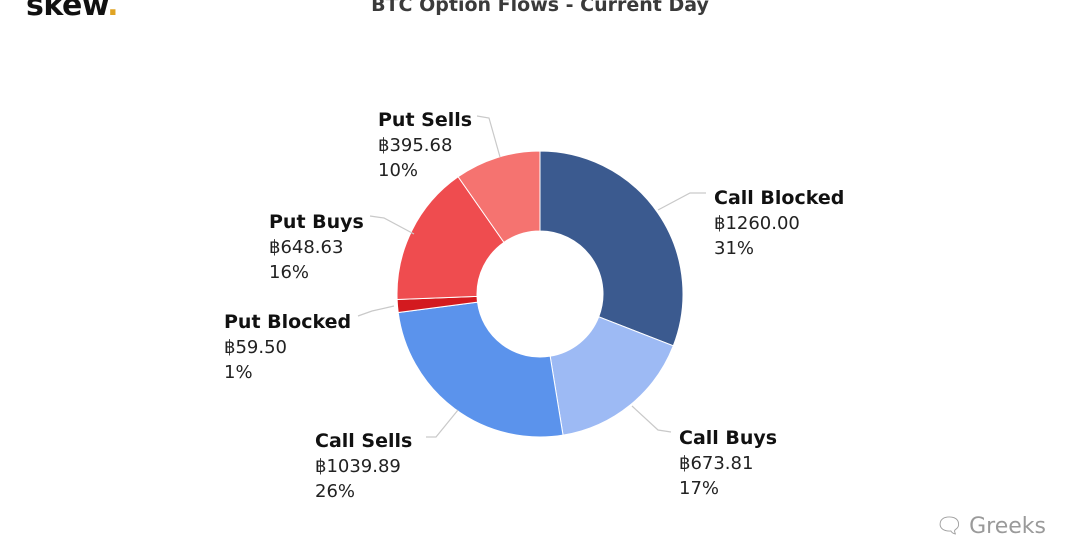 The width and height of the screenshot is (1080, 543). I want to click on slice-label-name: Call Blocked, so click(779, 198).